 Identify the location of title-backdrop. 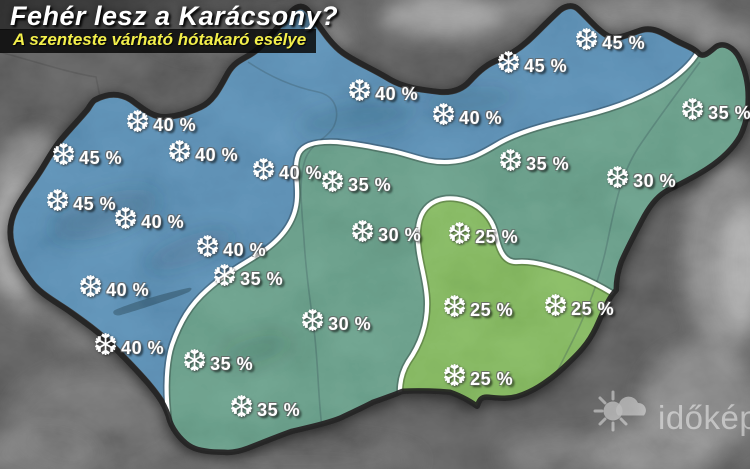
(172, 15).